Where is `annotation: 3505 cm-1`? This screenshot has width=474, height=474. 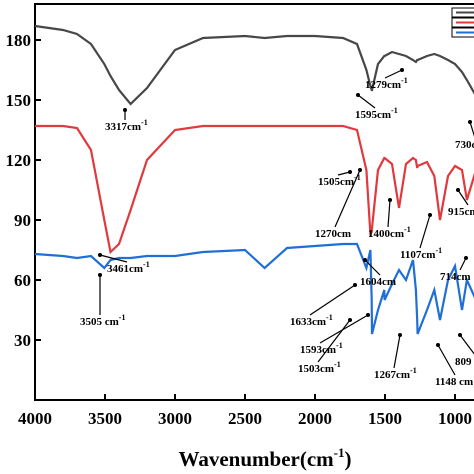 annotation: 3505 cm-1 is located at coordinates (102, 320).